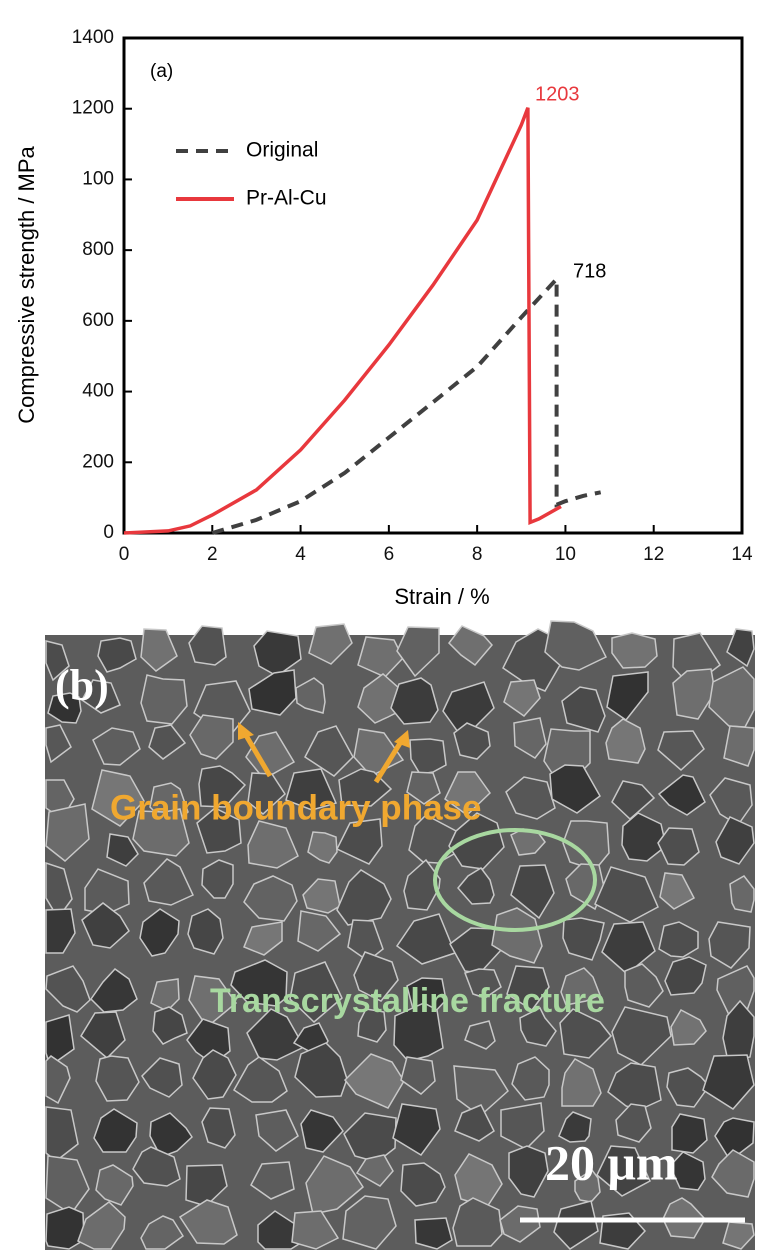  Describe the element at coordinates (161, 71) in the screenshot. I see `panel-label: (a)` at that location.